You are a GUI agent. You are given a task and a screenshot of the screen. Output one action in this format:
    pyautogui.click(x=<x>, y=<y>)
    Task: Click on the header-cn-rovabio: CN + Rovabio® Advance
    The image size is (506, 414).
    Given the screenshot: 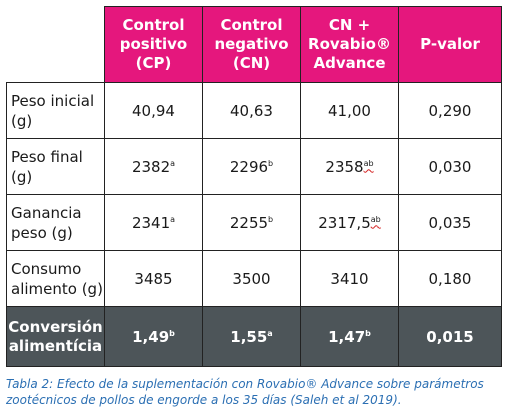 What is the action you would take?
    pyautogui.click(x=349, y=44)
    